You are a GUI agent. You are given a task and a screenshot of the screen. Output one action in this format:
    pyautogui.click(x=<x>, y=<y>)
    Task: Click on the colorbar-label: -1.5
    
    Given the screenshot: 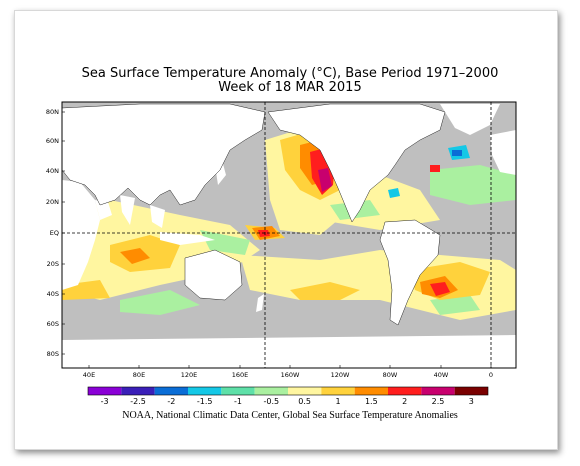 What is the action you would take?
    pyautogui.click(x=205, y=401)
    